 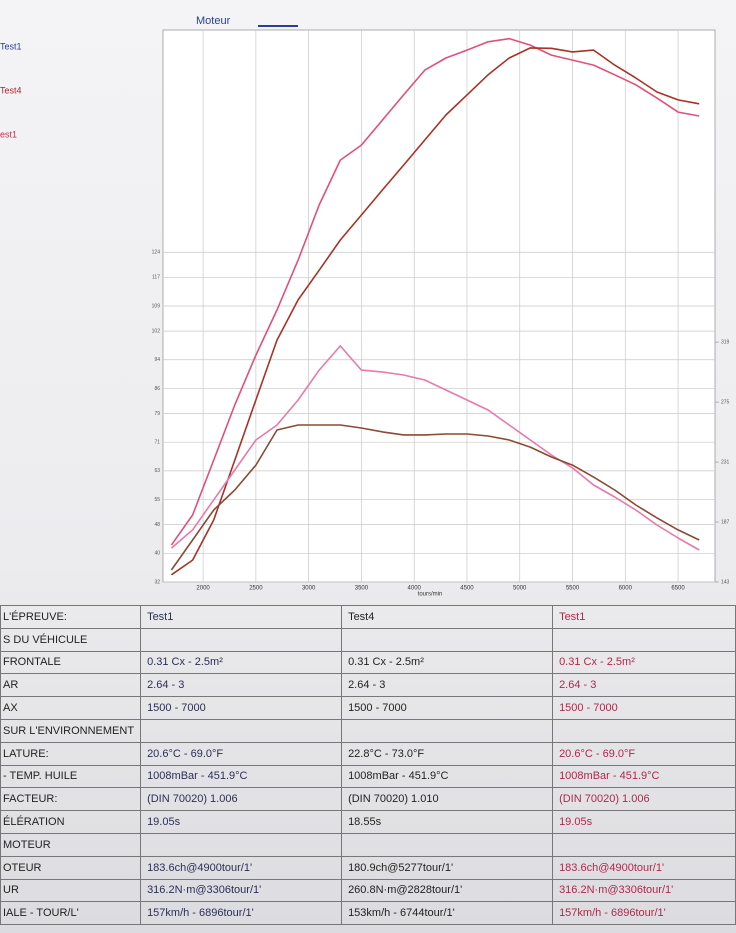 What do you see at coordinates (467, 589) in the screenshot?
I see `x-tick-label: 4500` at bounding box center [467, 589].